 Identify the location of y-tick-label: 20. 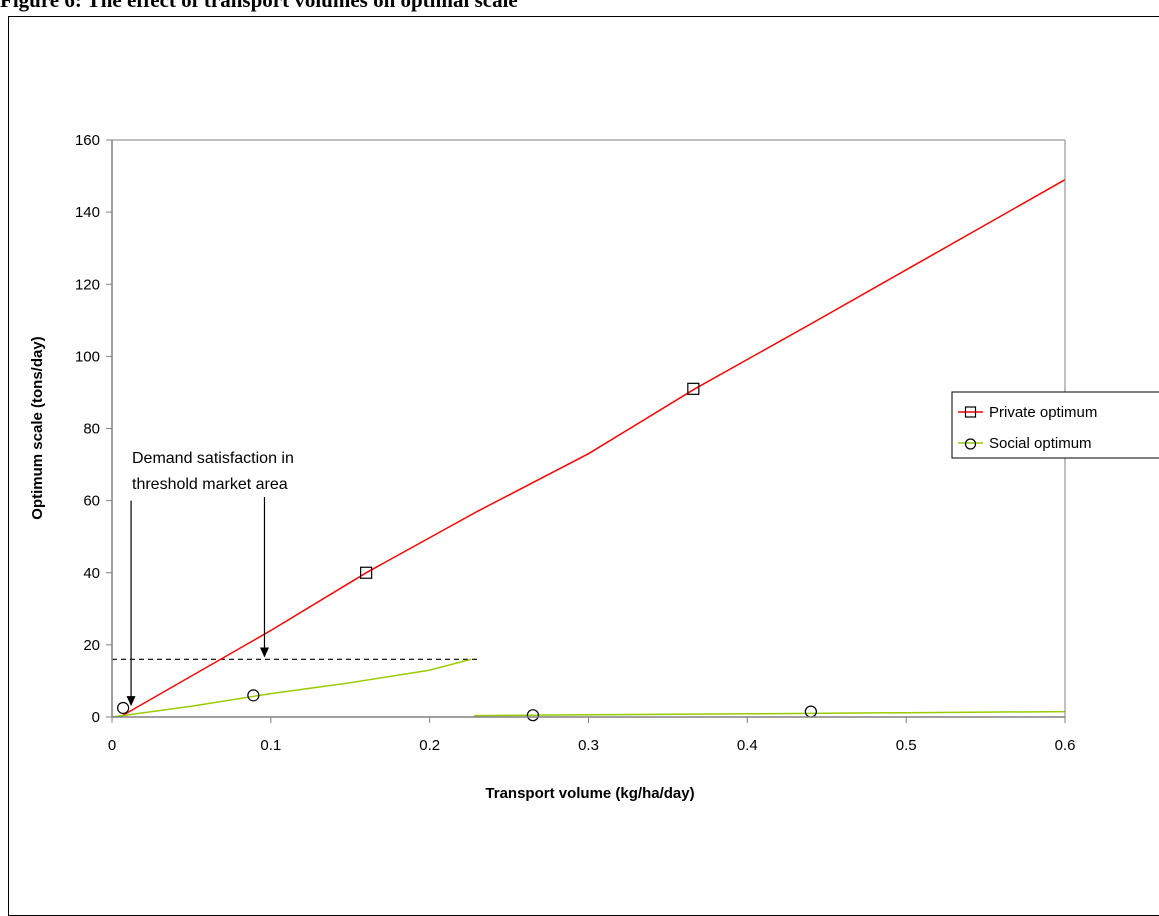
(91, 645).